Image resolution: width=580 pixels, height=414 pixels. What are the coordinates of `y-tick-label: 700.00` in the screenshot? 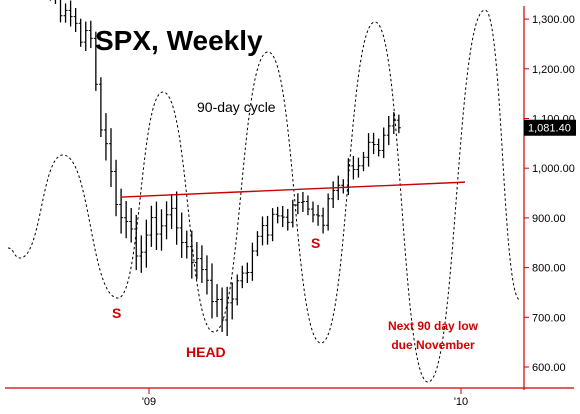 It's located at (549, 318).